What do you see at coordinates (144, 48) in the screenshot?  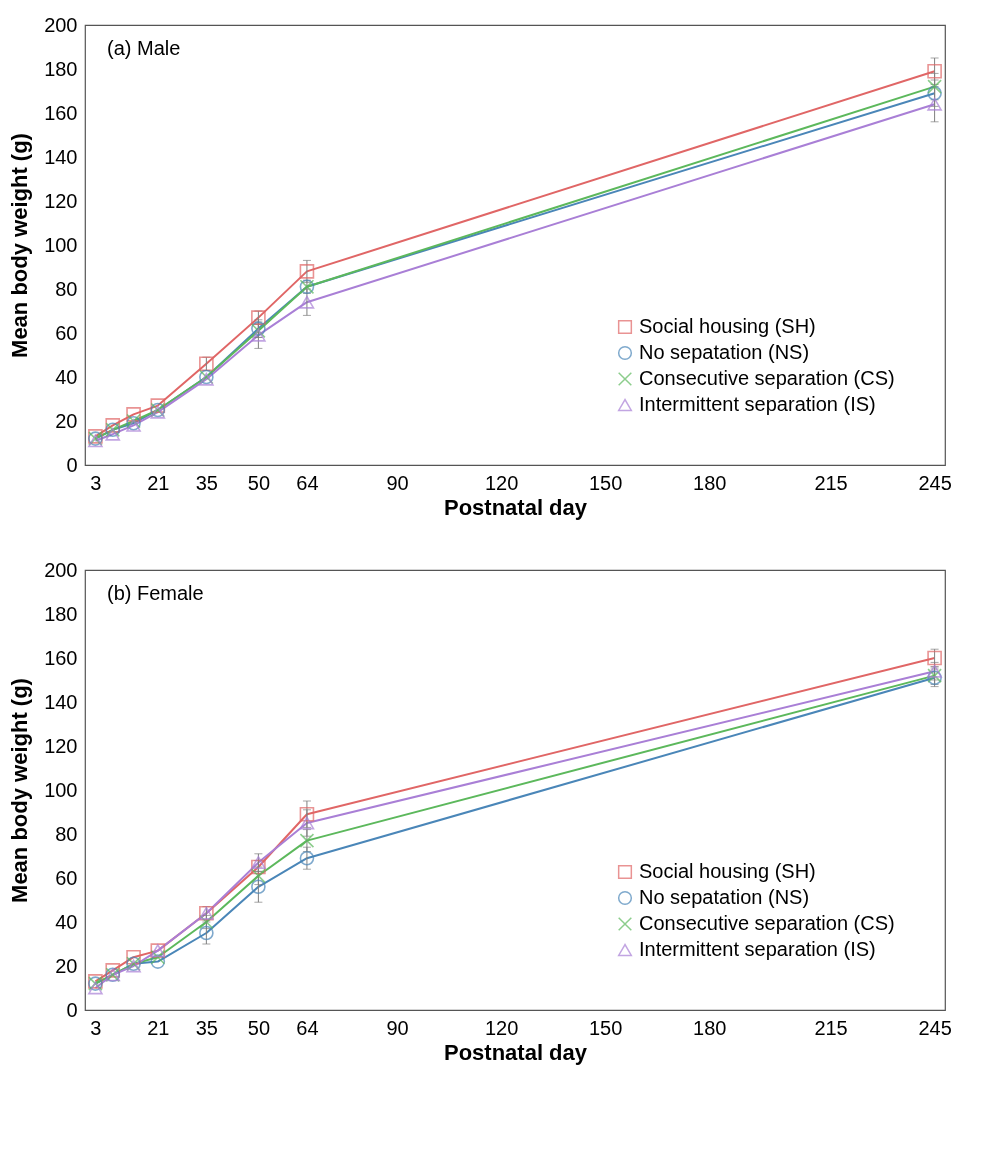 I see `annotation: (a) Male` at bounding box center [144, 48].